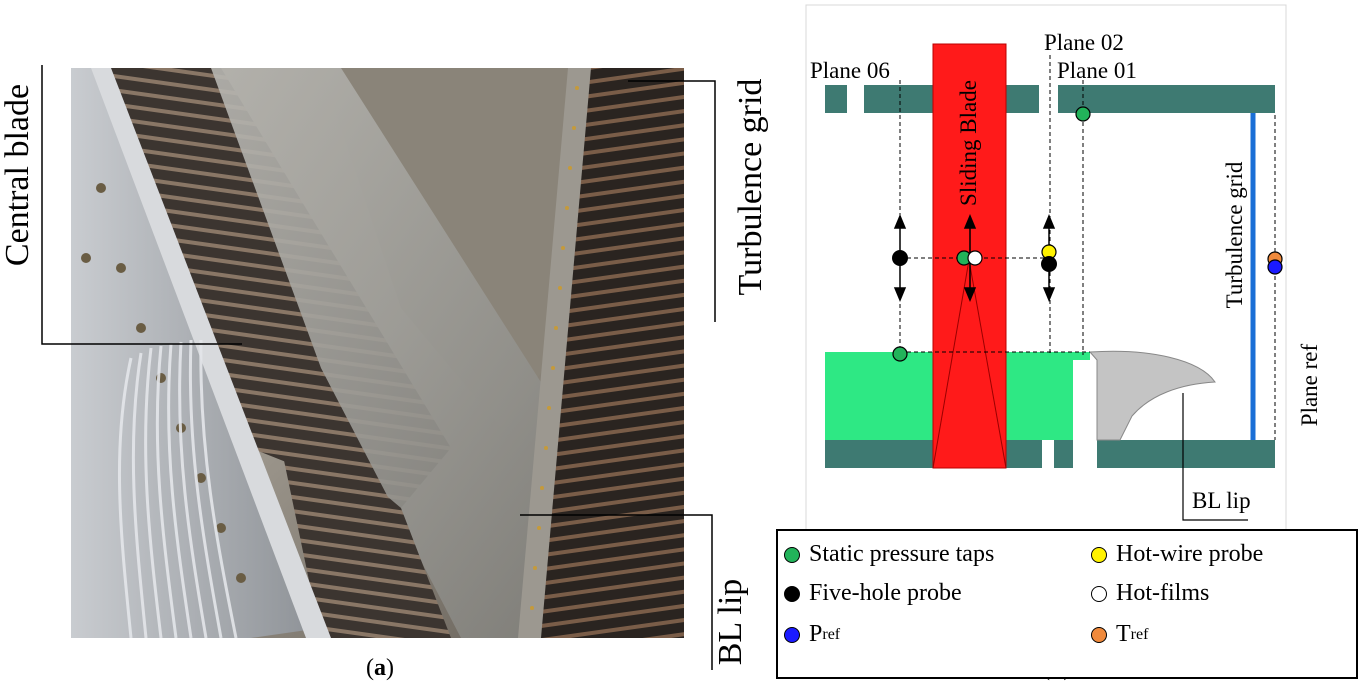 This screenshot has height=693, width=1360. I want to click on p-ref-legend-icon, so click(792, 634).